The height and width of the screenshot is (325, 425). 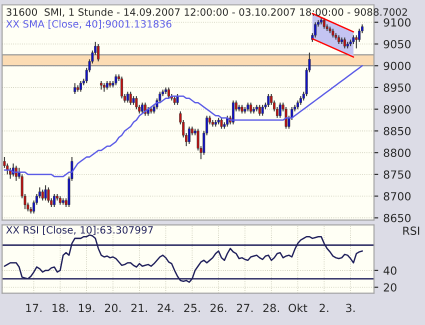 What do you see at coordinates (397, 44) in the screenshot?
I see `y-tick-label: 9050` at bounding box center [397, 44].